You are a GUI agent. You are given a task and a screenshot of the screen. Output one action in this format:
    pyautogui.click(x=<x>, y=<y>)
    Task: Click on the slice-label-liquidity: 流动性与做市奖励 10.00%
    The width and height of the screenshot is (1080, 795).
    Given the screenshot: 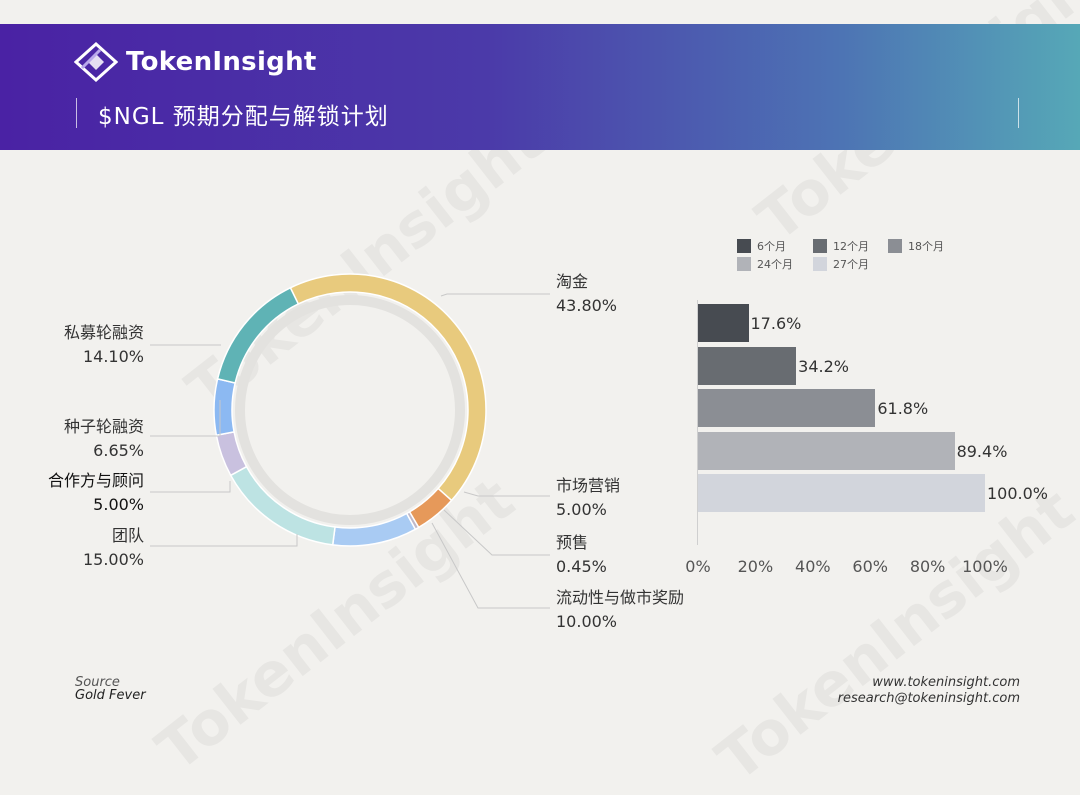 What is the action you would take?
    pyautogui.click(x=620, y=609)
    